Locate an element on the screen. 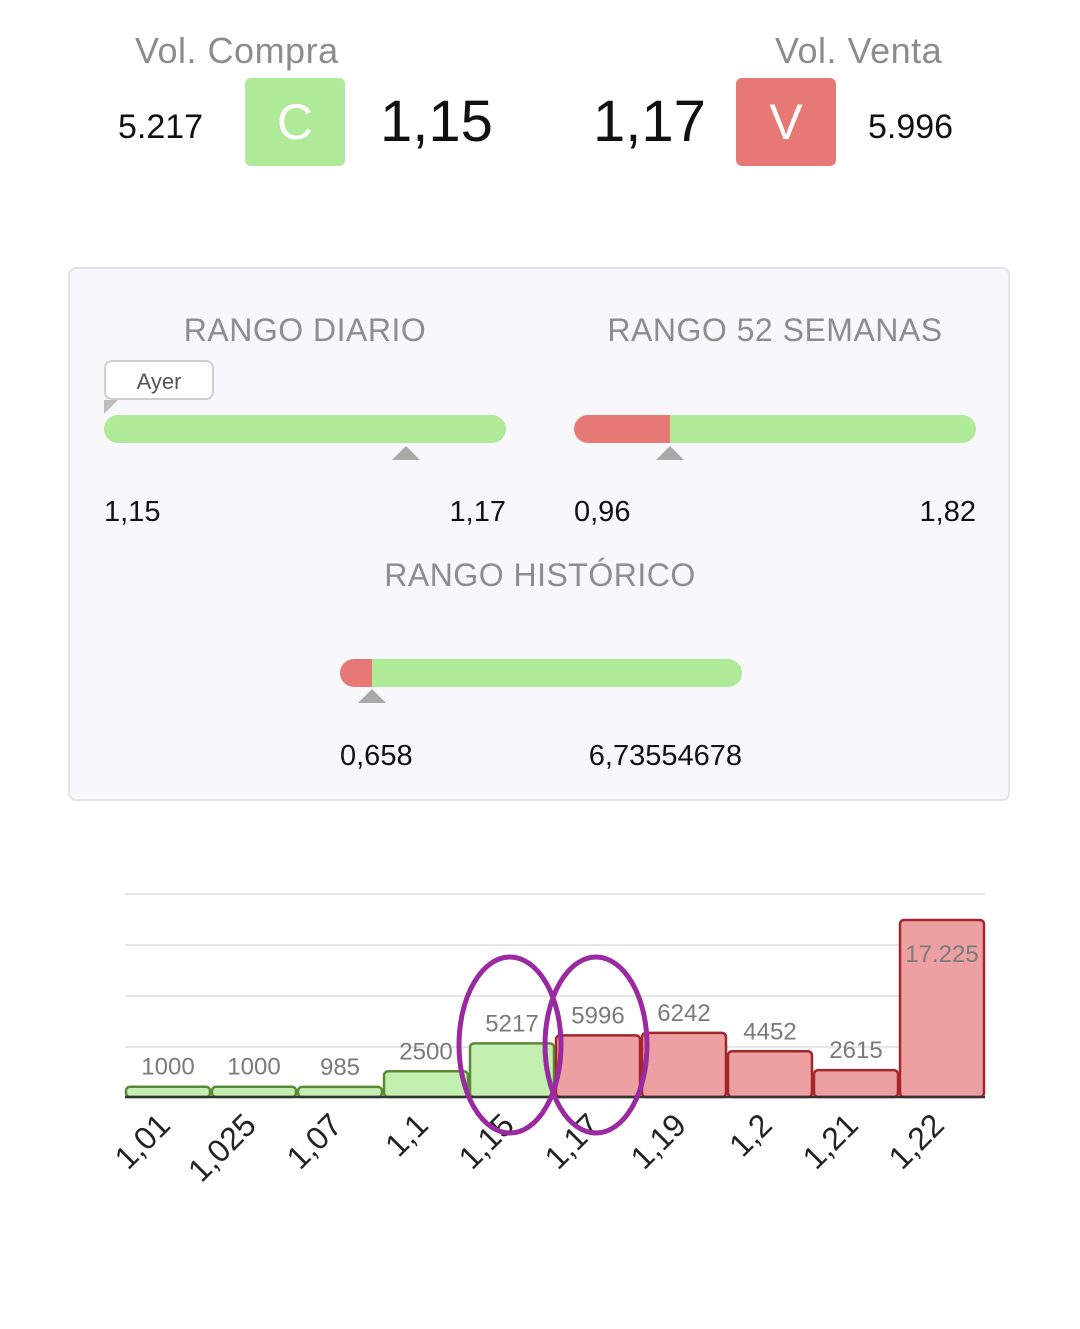 This screenshot has width=1080, height=1329. weeks52-range-red-segment is located at coordinates (622, 429).